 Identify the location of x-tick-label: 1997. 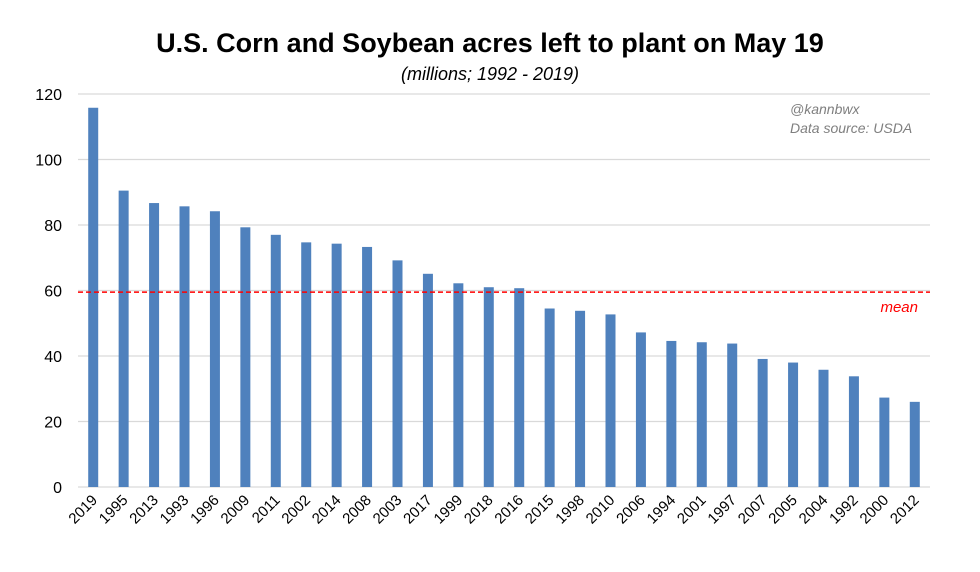
(722, 510).